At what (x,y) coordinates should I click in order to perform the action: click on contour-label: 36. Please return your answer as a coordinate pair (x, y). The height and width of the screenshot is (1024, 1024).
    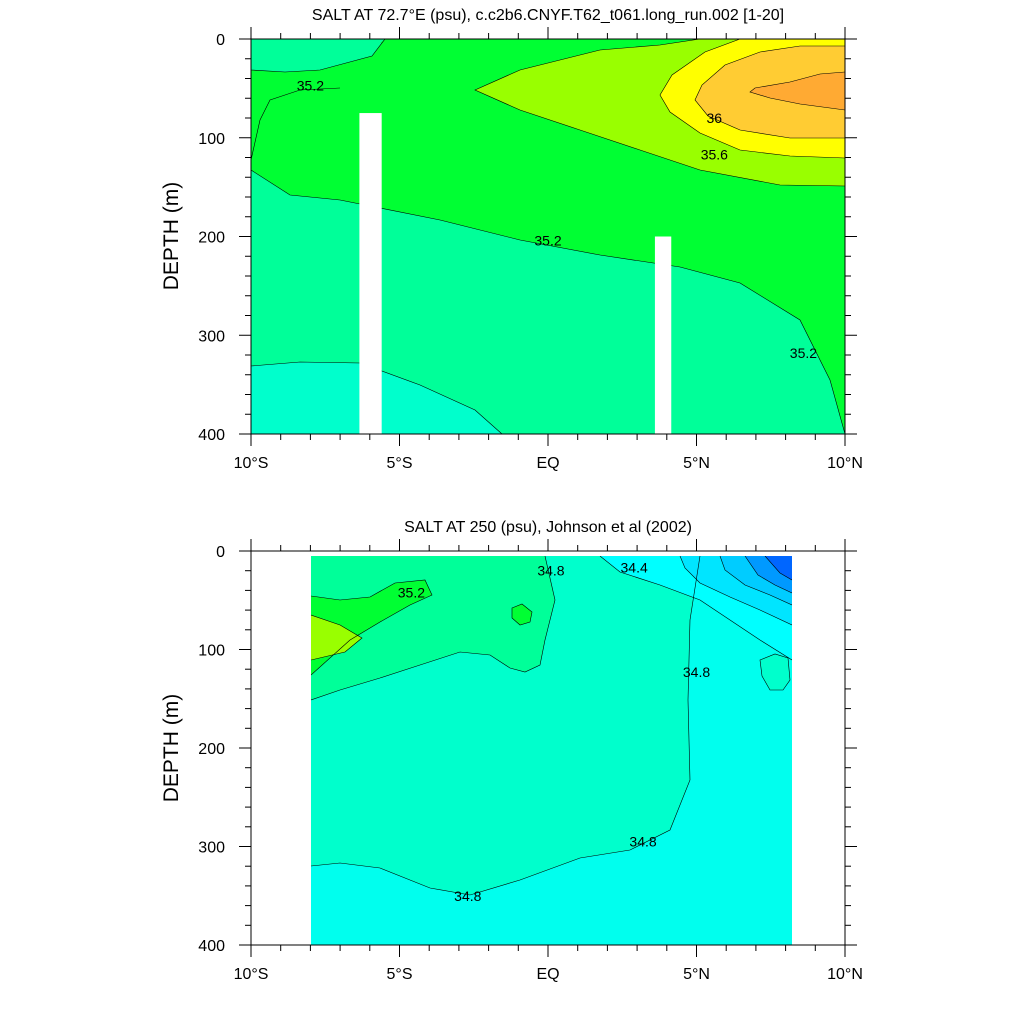
    Looking at the image, I should click on (715, 118).